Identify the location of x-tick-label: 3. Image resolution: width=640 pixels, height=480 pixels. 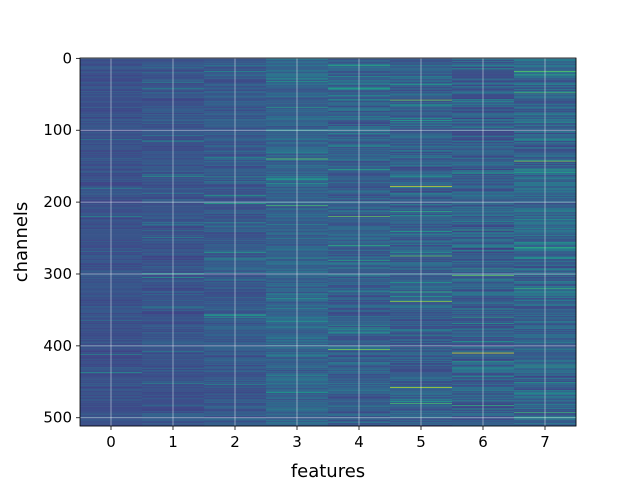
(297, 442).